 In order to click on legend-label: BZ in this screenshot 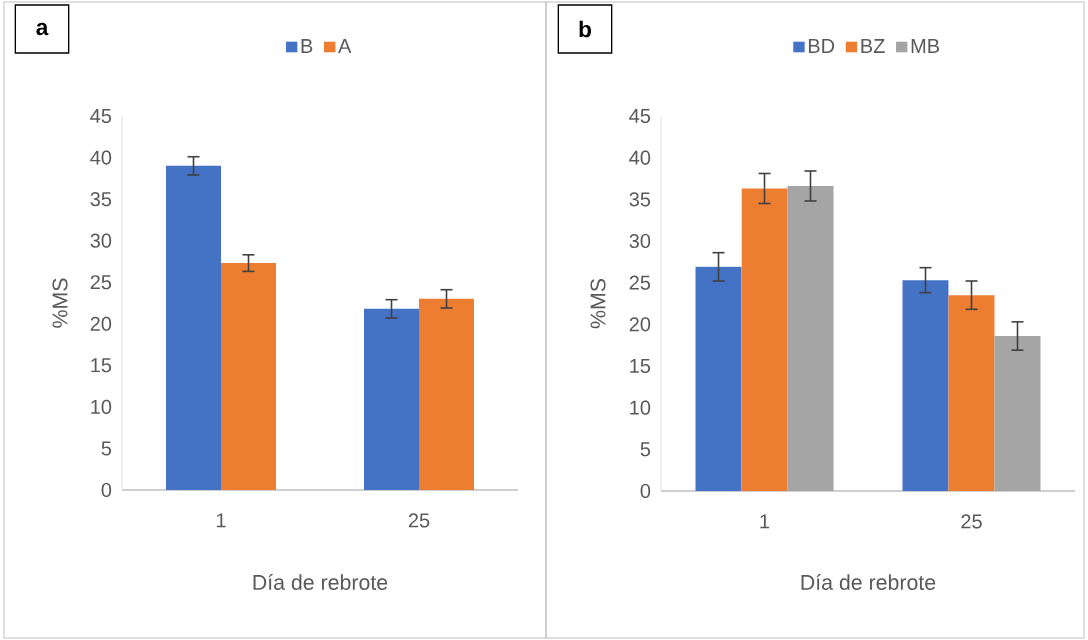, I will do `click(873, 46)`.